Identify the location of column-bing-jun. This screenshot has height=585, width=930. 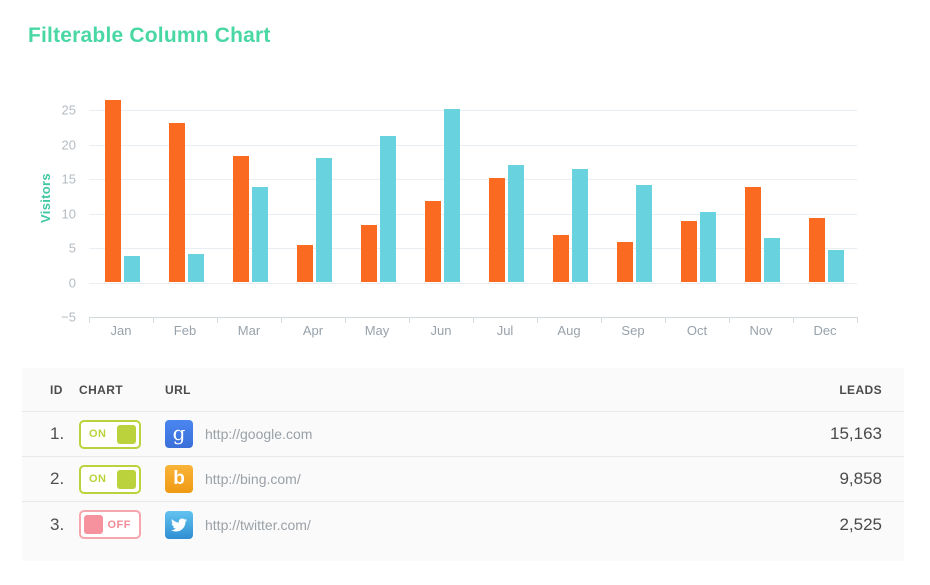
(452, 196).